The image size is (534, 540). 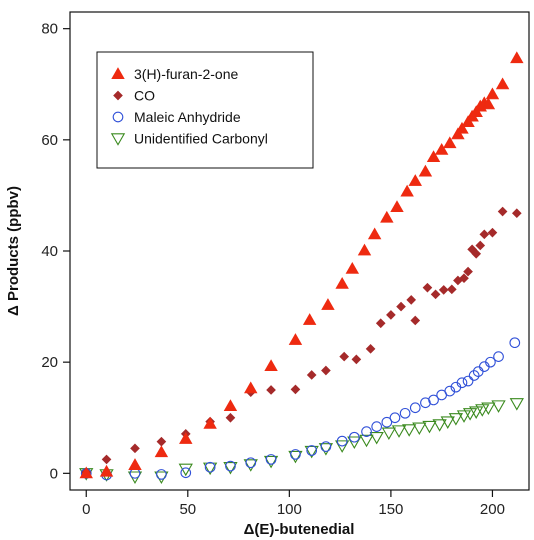 What do you see at coordinates (186, 74) in the screenshot?
I see `legend-label: 3(H)-furan-2-one` at bounding box center [186, 74].